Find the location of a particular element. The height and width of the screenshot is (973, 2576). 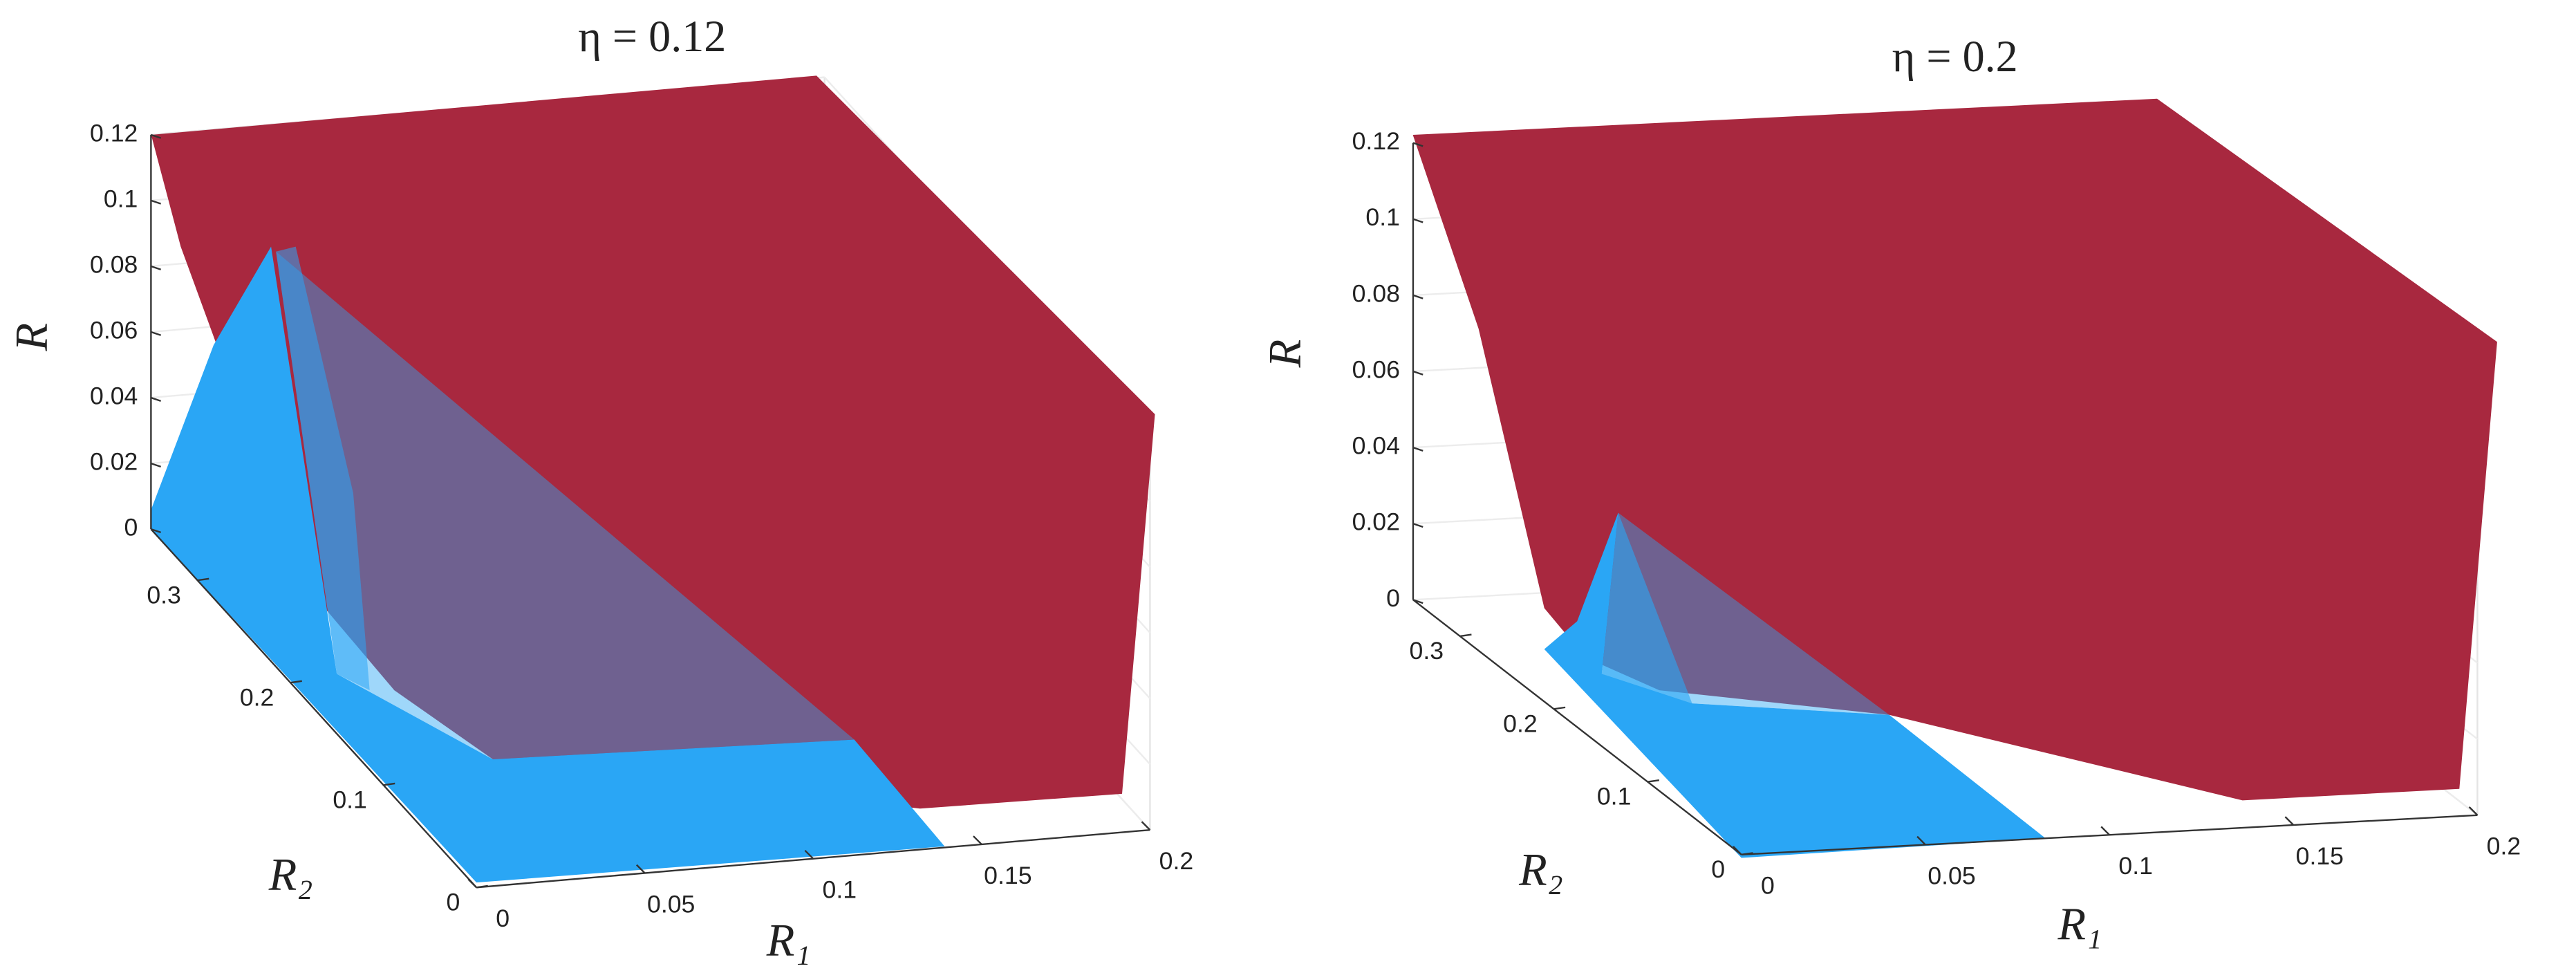

lower-surface is located at coordinates (1795, 685).